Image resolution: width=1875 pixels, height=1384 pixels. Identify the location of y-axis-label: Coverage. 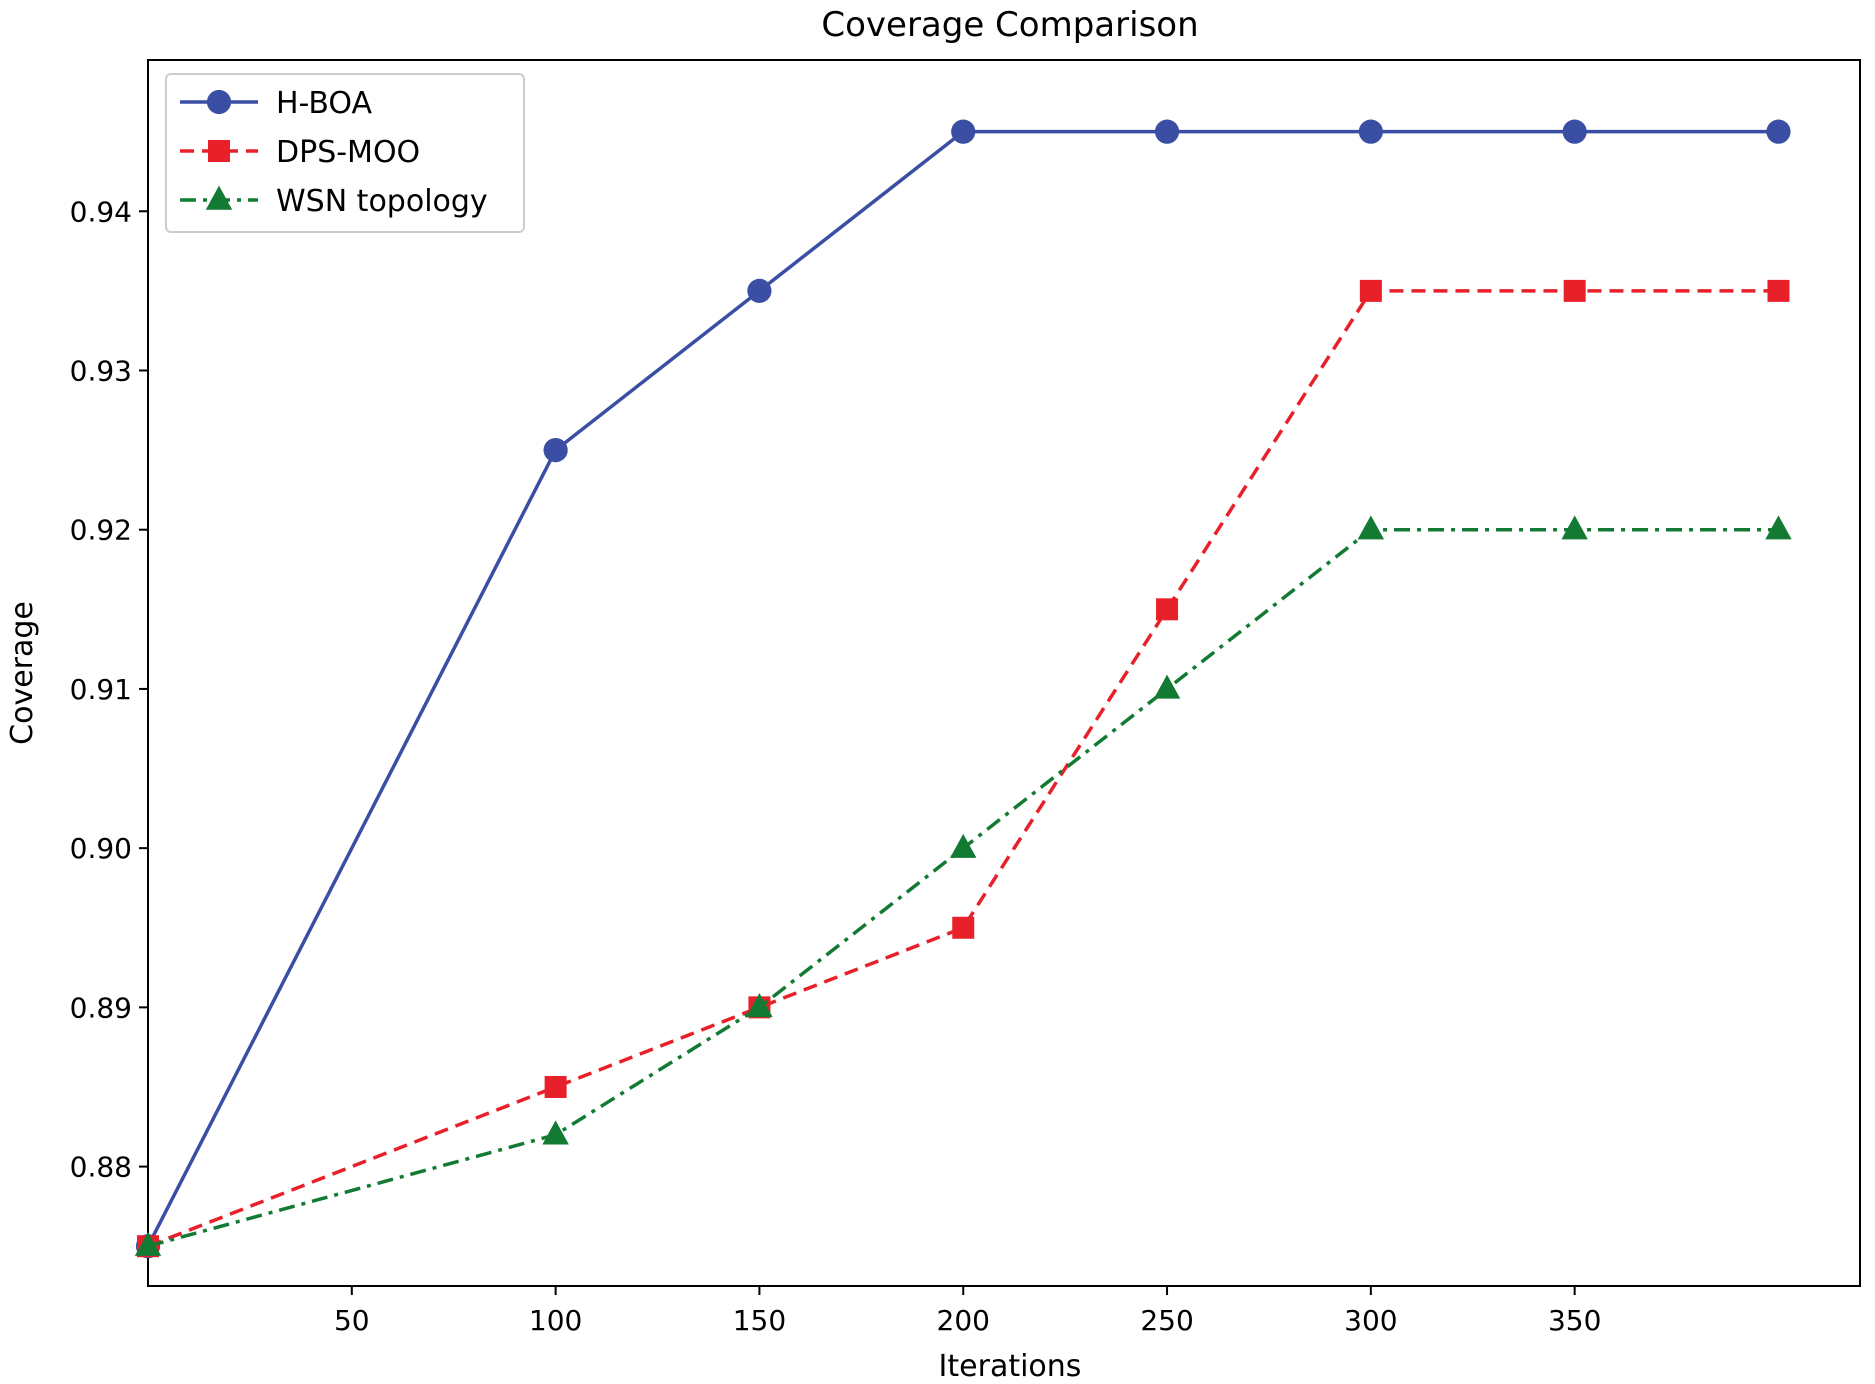
(22, 673).